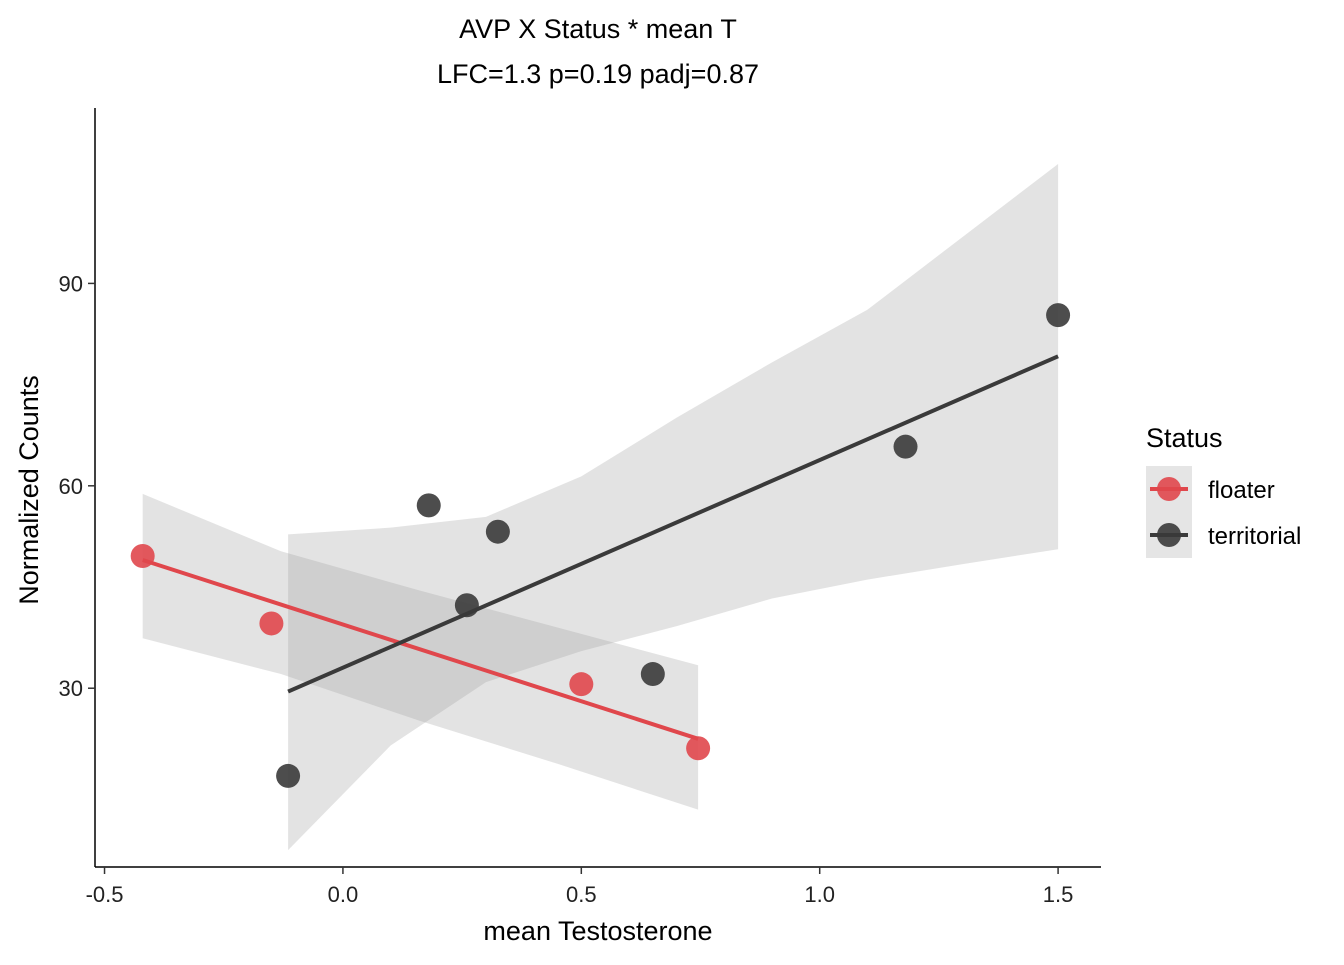 The width and height of the screenshot is (1344, 965). I want to click on fit-line-floater, so click(420, 649).